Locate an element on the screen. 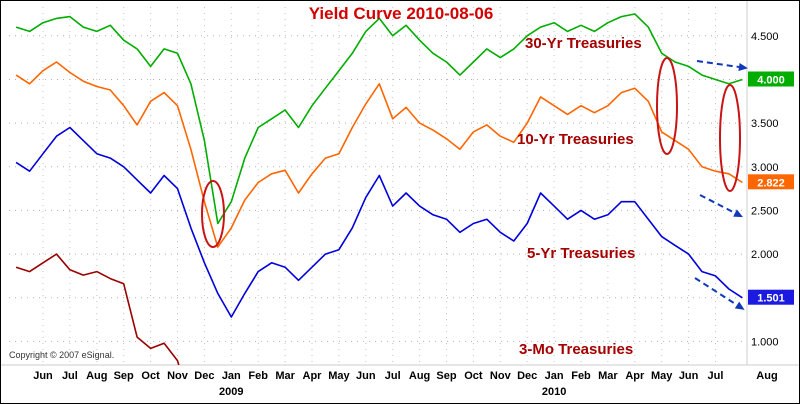 The width and height of the screenshot is (800, 404). price-badge-label: 1.501 is located at coordinates (771, 299).